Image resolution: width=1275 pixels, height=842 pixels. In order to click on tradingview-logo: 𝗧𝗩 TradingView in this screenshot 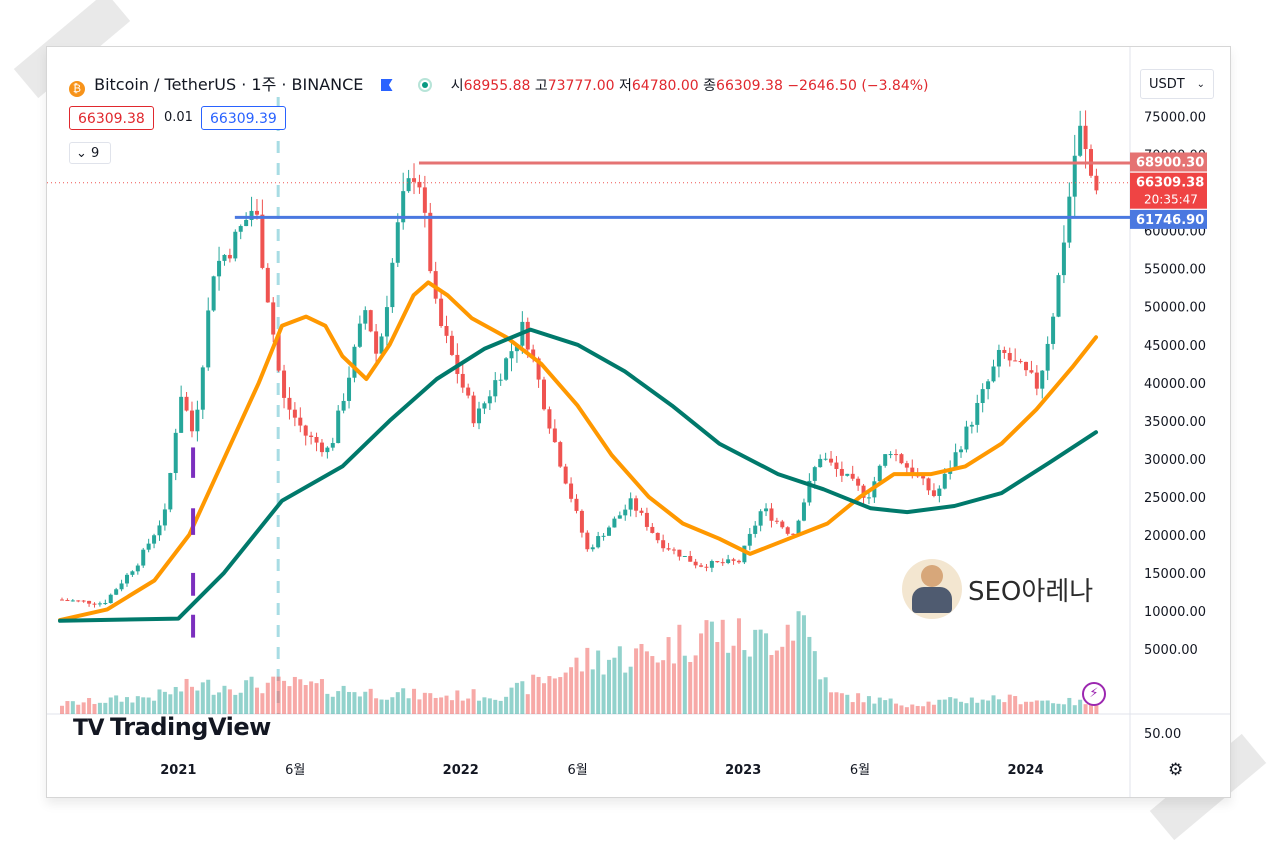, I will do `click(172, 727)`.